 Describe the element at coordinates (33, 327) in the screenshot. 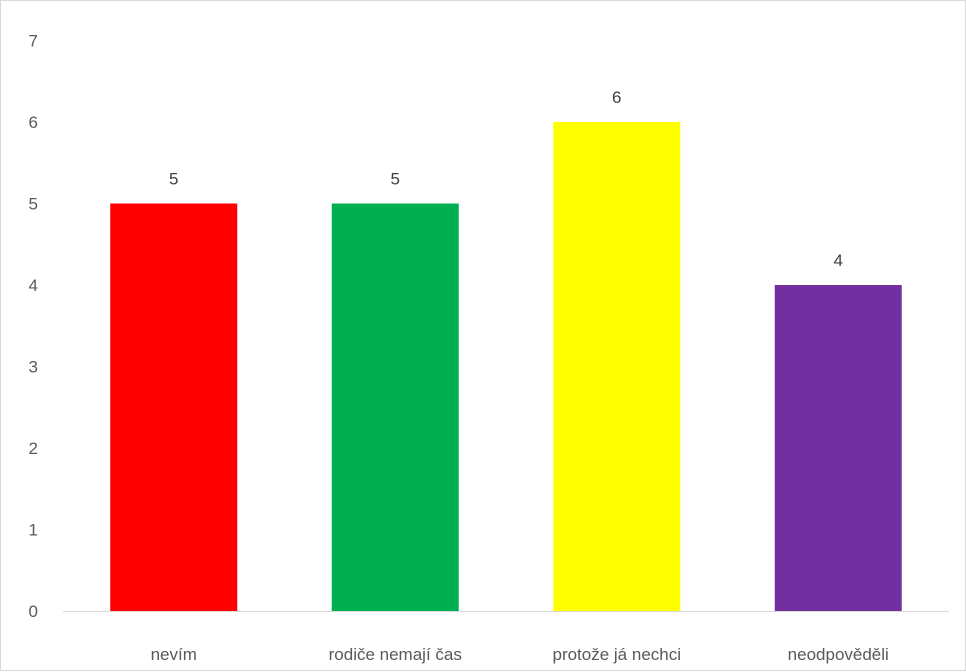

I see `y-axis-ticks: 0 1 2 3 4 5 6 7` at that location.